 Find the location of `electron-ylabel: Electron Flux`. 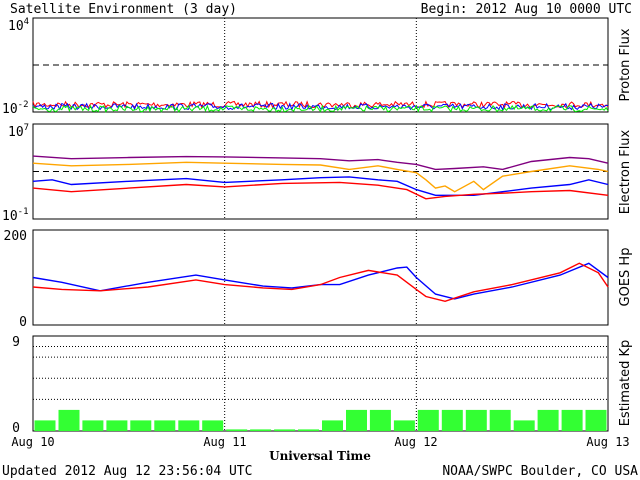

electron-ylabel: Electron Flux is located at coordinates (625, 171).